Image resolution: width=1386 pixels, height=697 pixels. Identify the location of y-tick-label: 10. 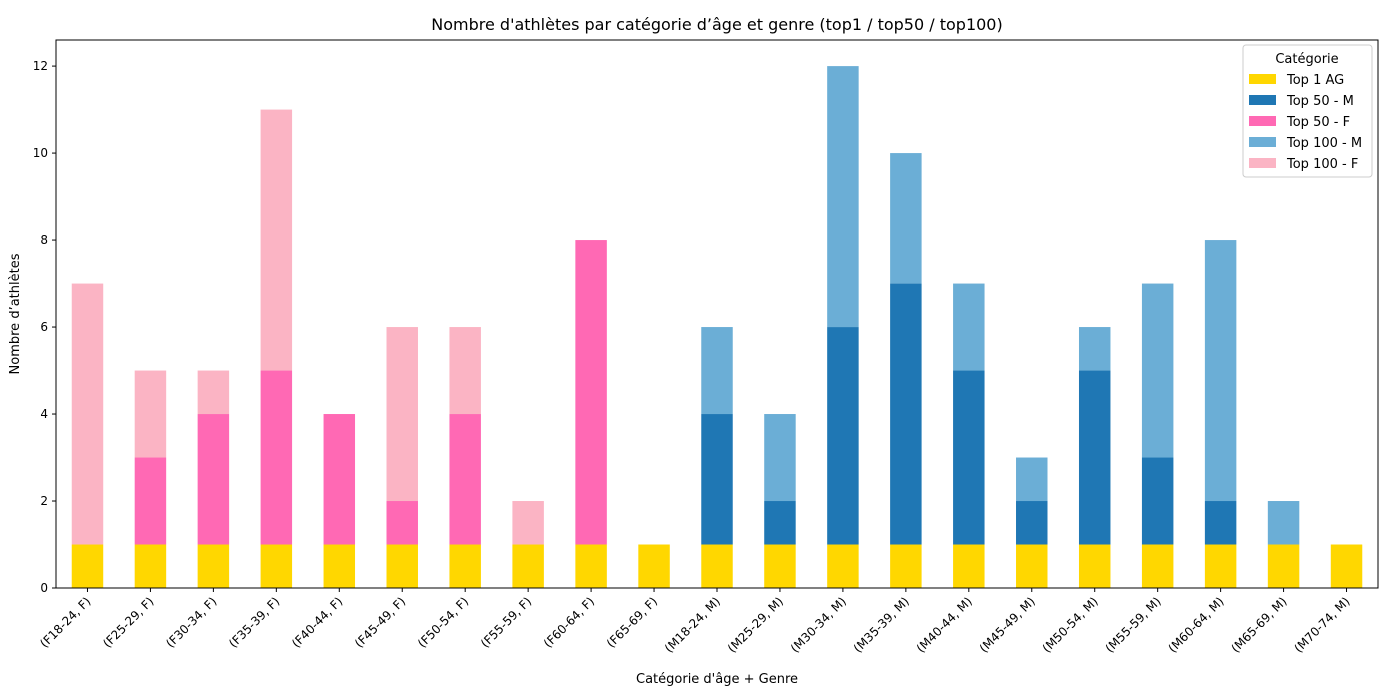
(40, 153).